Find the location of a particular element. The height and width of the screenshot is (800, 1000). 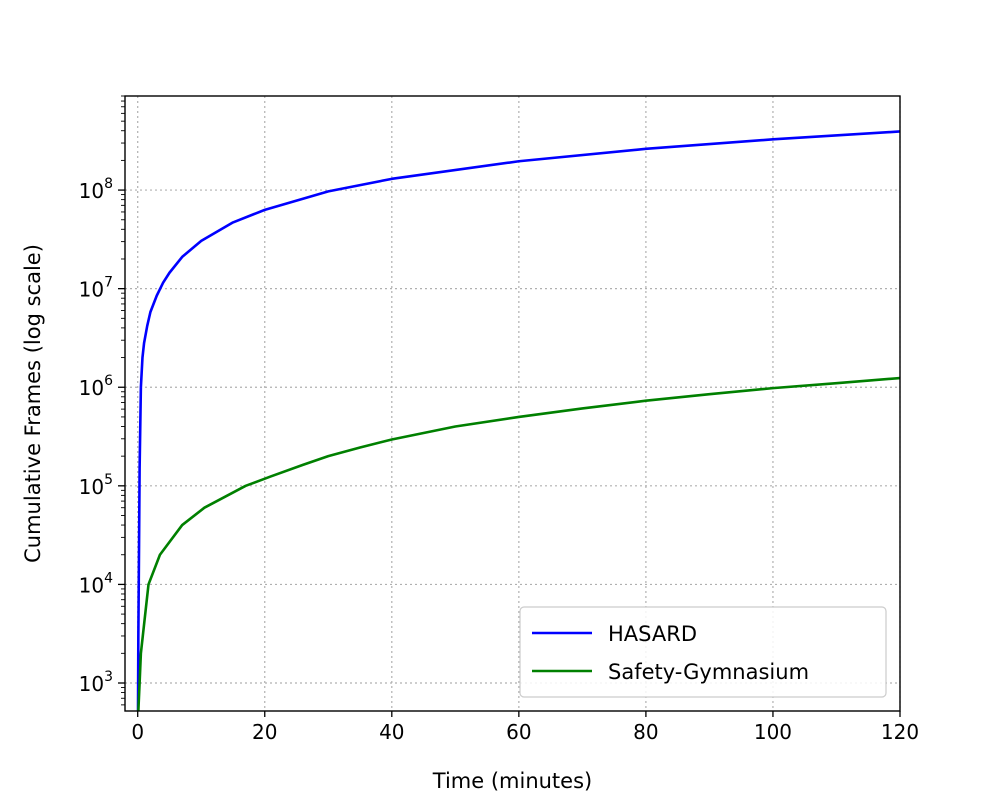

x-tick-label: 40 is located at coordinates (391, 732).